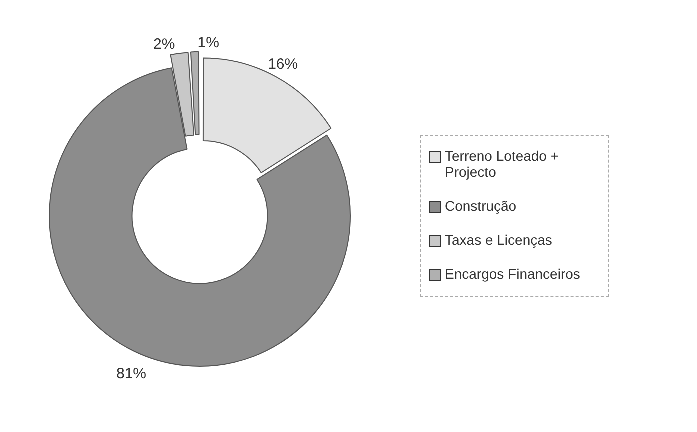  What do you see at coordinates (209, 43) in the screenshot?
I see `data-label: 1%` at bounding box center [209, 43].